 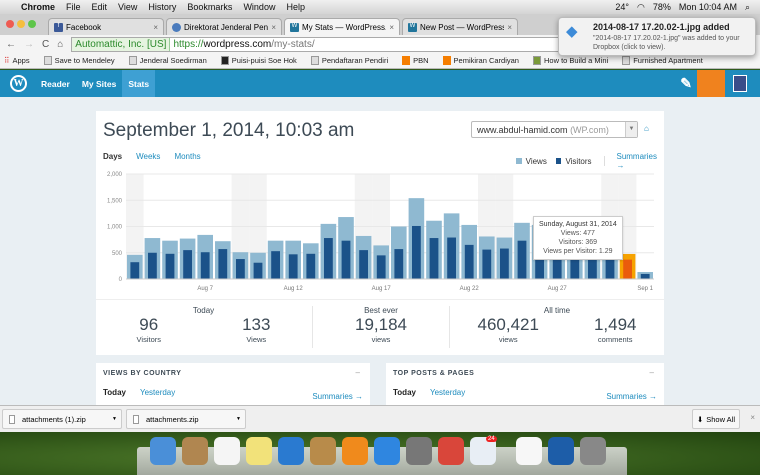 What do you see at coordinates (84, 27) in the screenshot?
I see `tab-label: Facebook` at bounding box center [84, 27].